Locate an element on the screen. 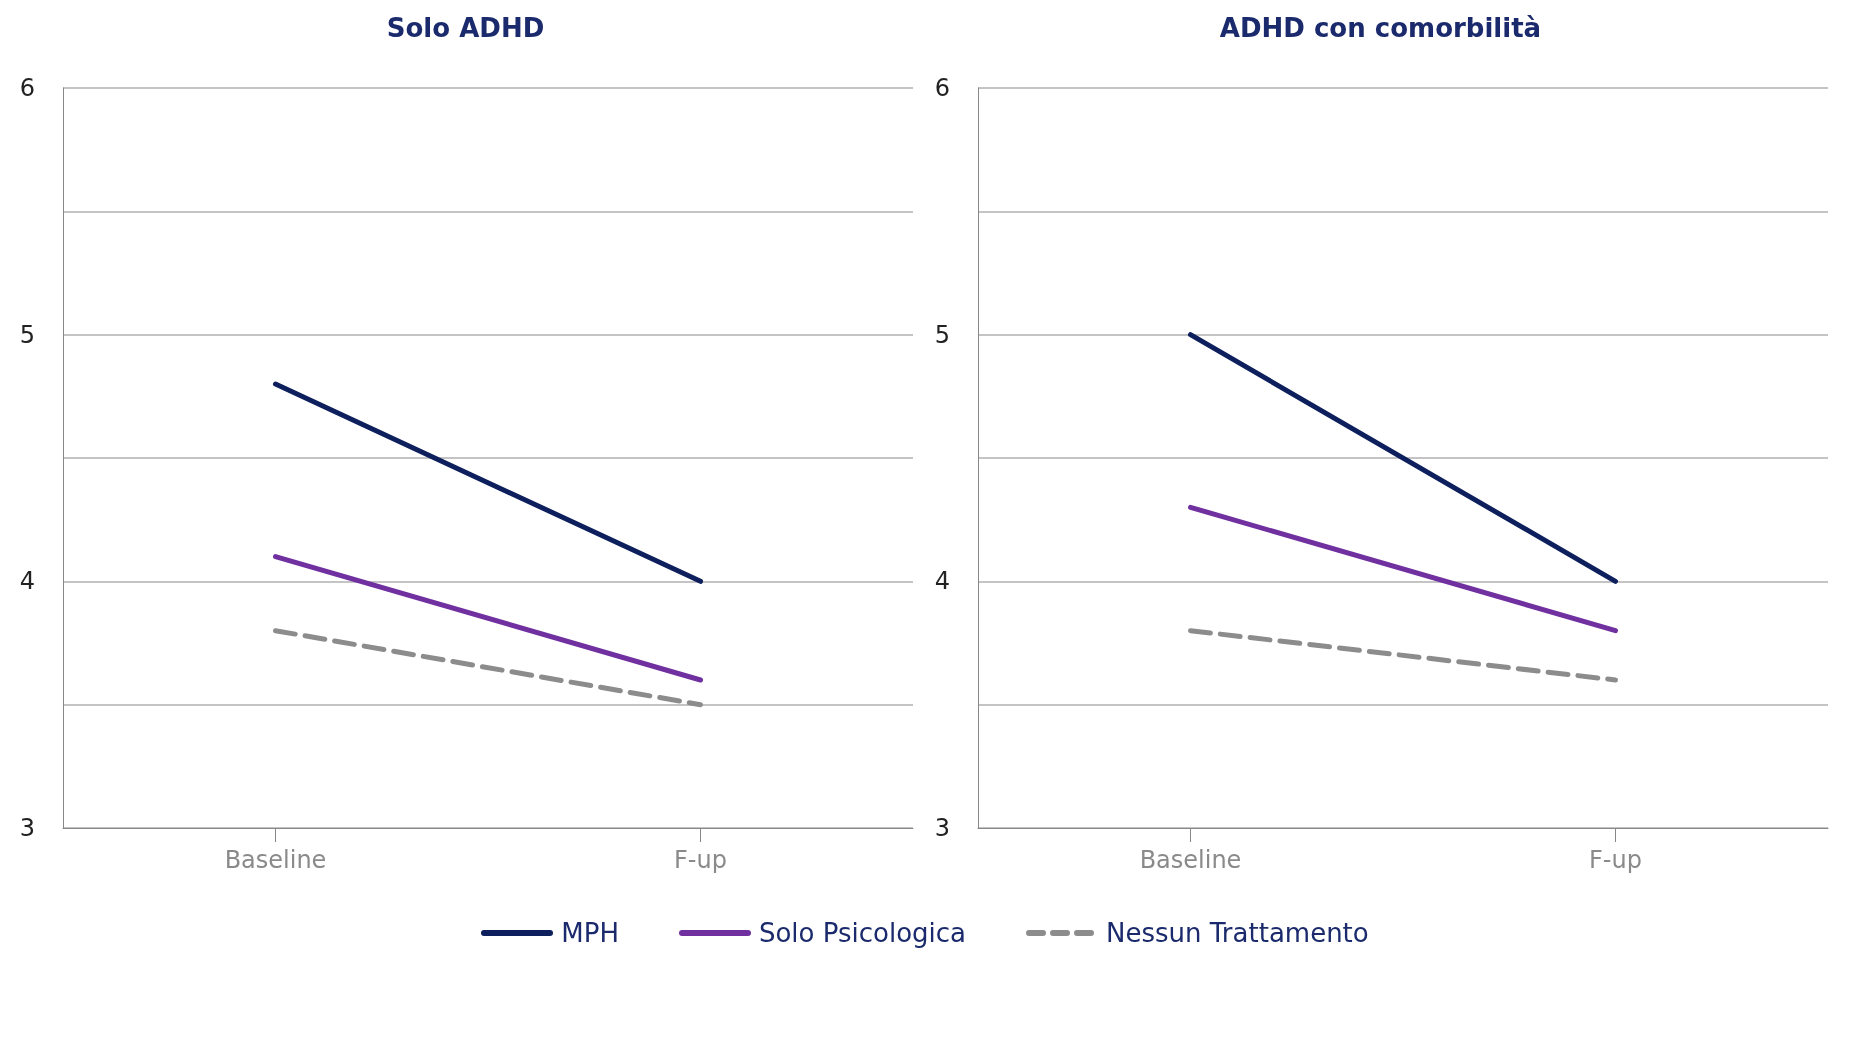 Image resolution: width=1850 pixels, height=1037 pixels. chart-title: ADHD con comorbilità is located at coordinates (1380, 28).